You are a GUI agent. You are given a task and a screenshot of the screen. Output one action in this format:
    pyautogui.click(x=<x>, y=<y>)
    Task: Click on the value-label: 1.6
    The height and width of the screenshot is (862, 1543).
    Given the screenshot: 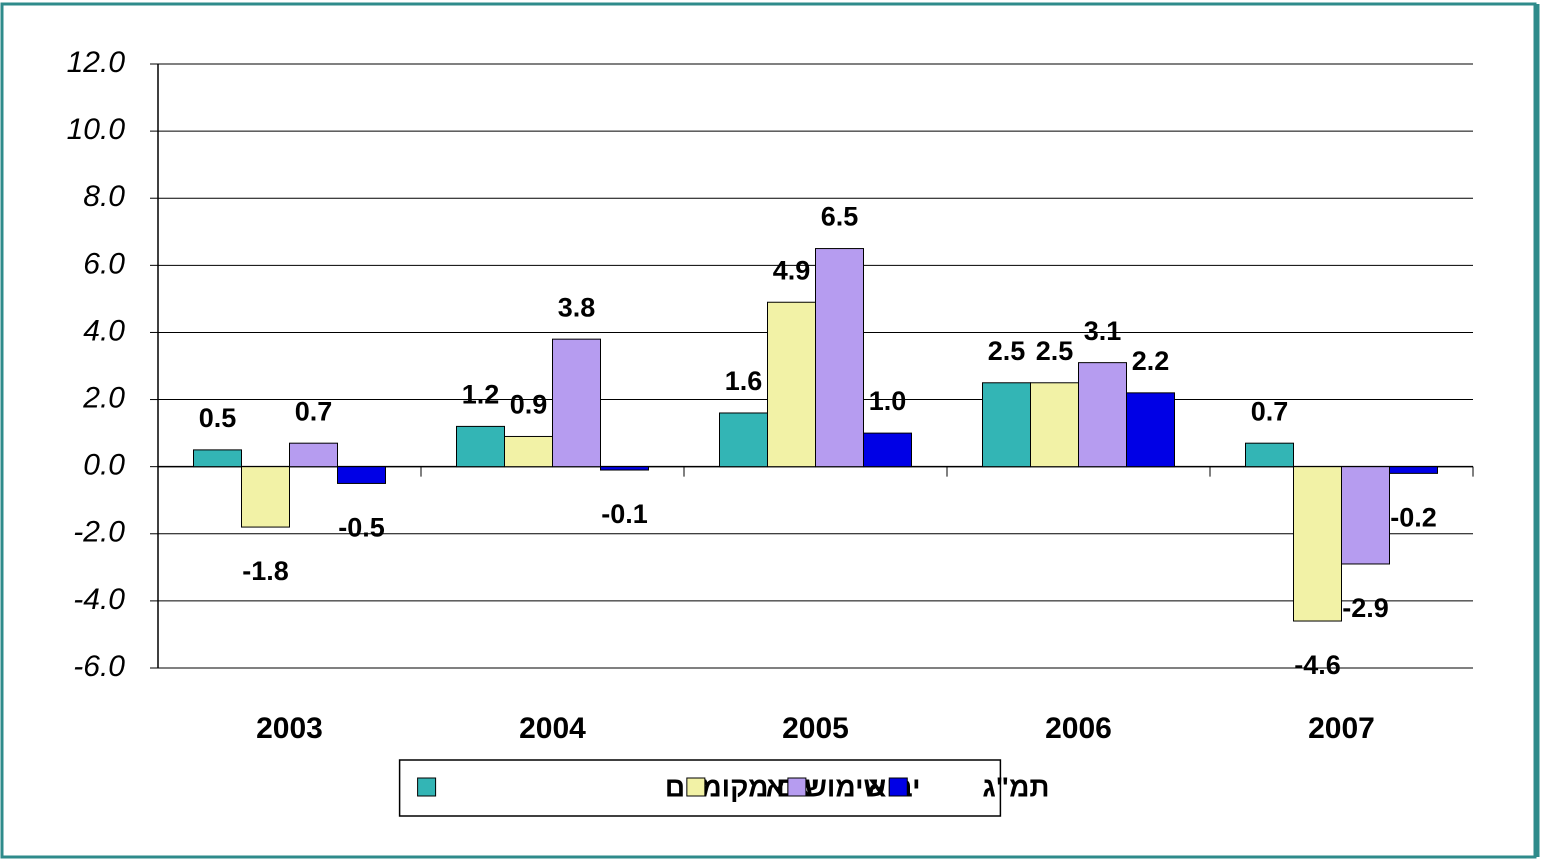 What is the action you would take?
    pyautogui.click(x=744, y=381)
    